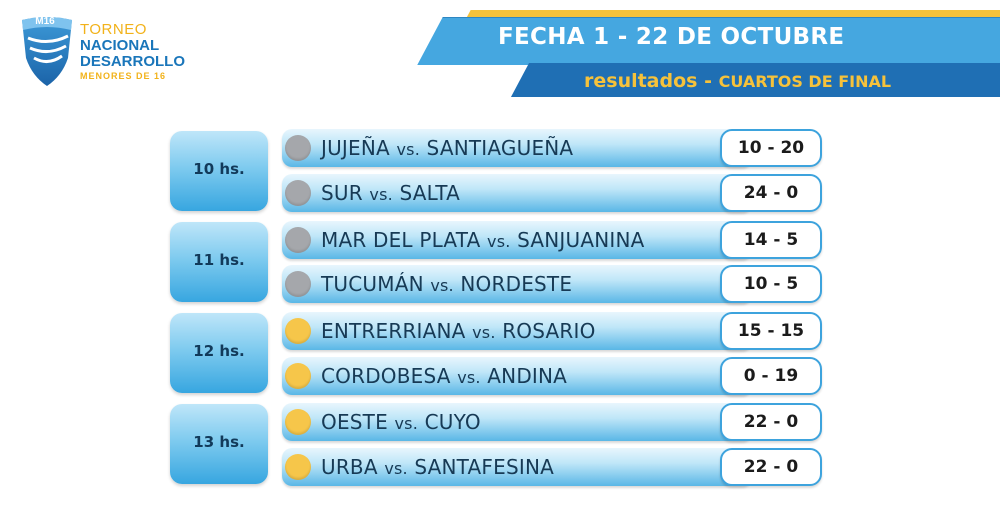  What do you see at coordinates (805, 81) in the screenshot?
I see `header-subtitle-stage: CUARTOS DE FINAL` at bounding box center [805, 81].